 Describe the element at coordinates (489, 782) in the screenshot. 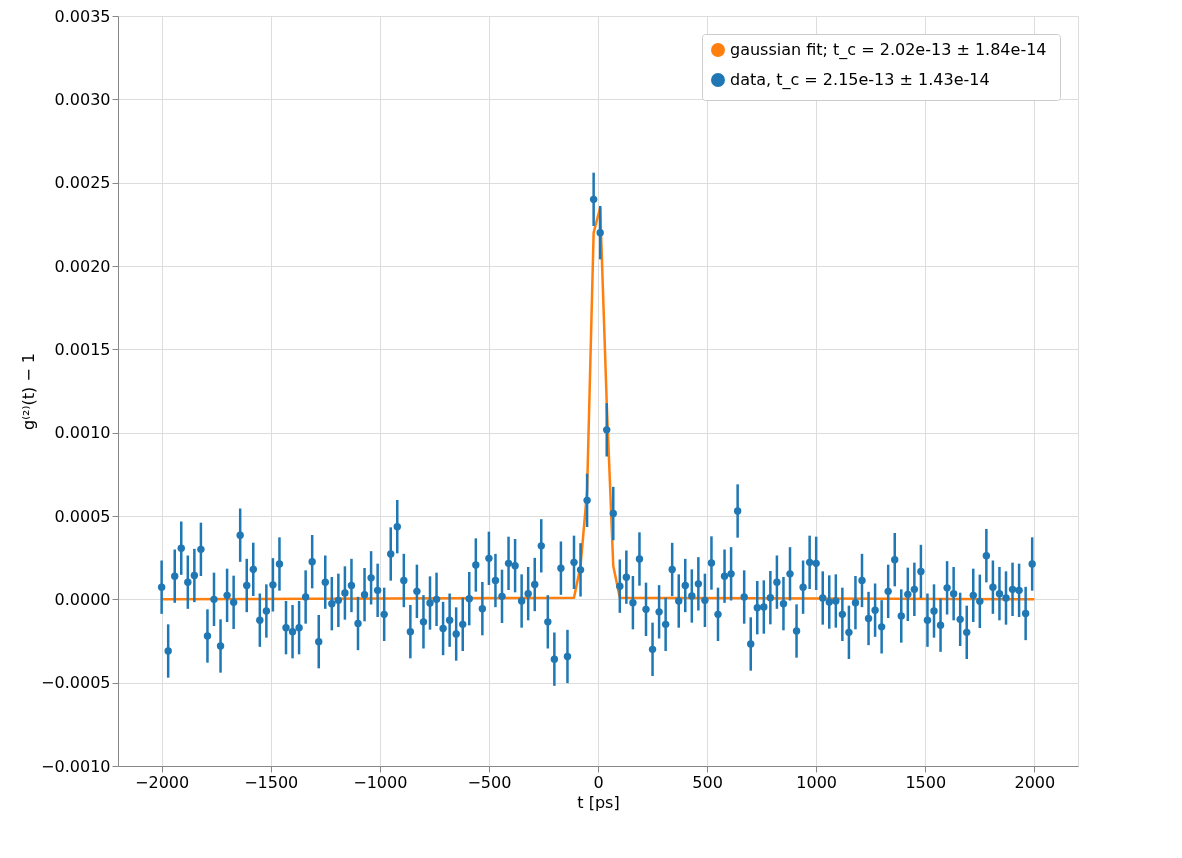

I see `x-tick-label: −500` at that location.